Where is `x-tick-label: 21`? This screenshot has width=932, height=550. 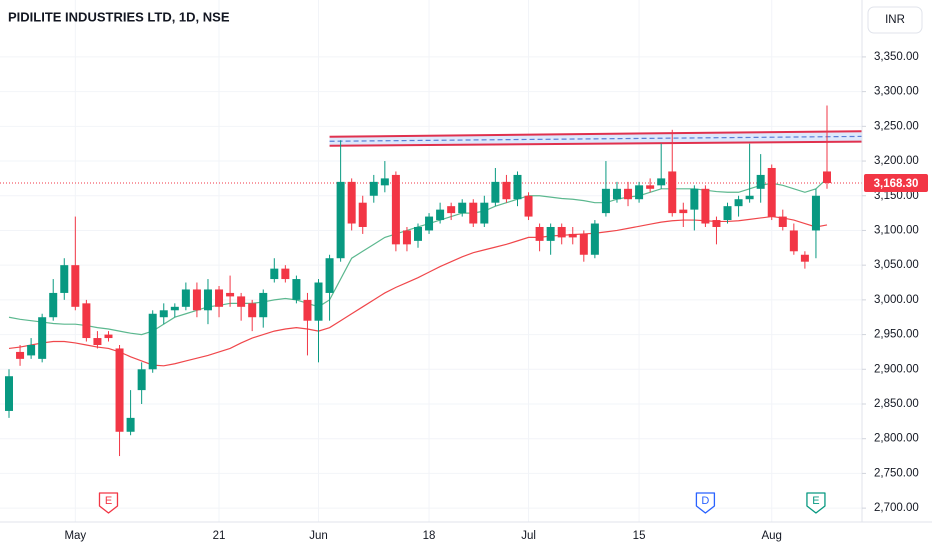 x-tick-label: 21 is located at coordinates (219, 536).